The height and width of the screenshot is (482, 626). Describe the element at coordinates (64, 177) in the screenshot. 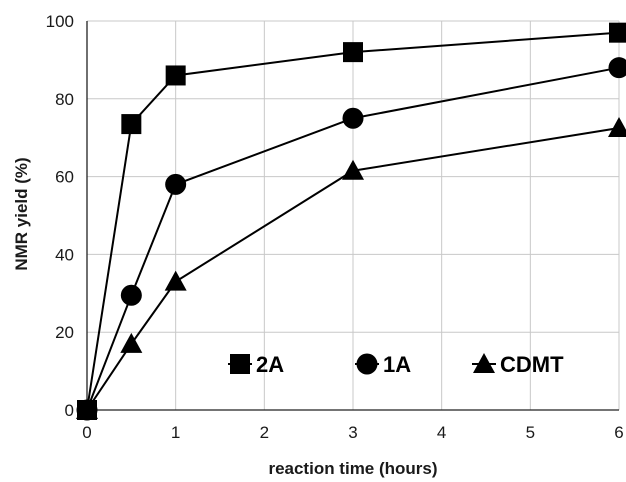

I see `y-tick-label-60: 60` at that location.